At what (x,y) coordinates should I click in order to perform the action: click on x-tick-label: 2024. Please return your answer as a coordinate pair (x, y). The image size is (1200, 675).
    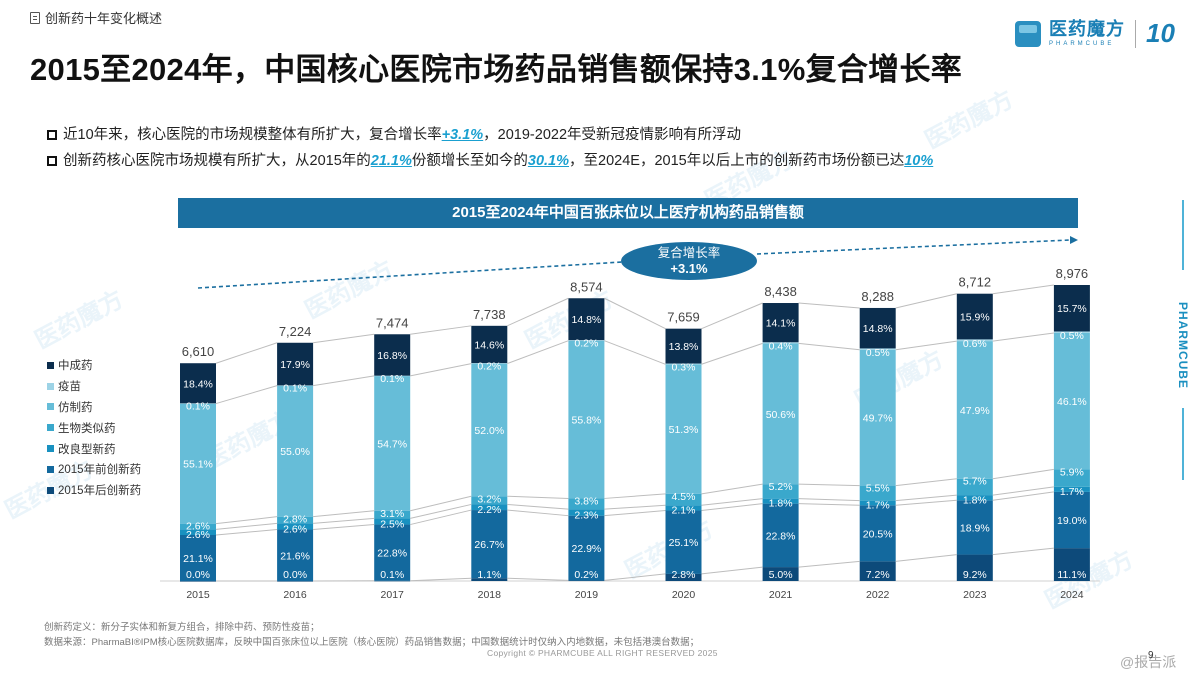
    Looking at the image, I should click on (1072, 595).